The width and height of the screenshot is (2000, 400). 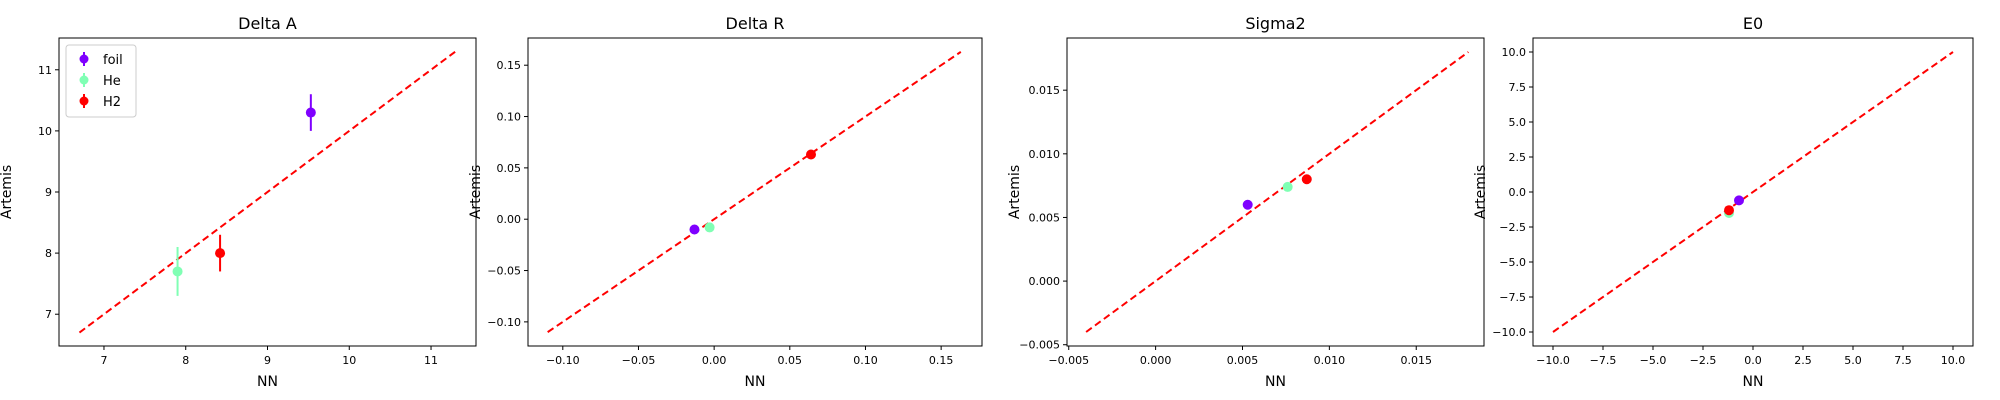 What do you see at coordinates (509, 117) in the screenshot?
I see `y-tick-label: 0.10` at bounding box center [509, 117].